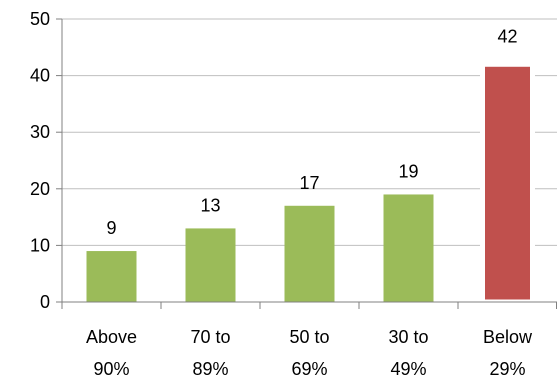  What do you see at coordinates (507, 183) in the screenshot?
I see `bar-highlight` at bounding box center [507, 183].